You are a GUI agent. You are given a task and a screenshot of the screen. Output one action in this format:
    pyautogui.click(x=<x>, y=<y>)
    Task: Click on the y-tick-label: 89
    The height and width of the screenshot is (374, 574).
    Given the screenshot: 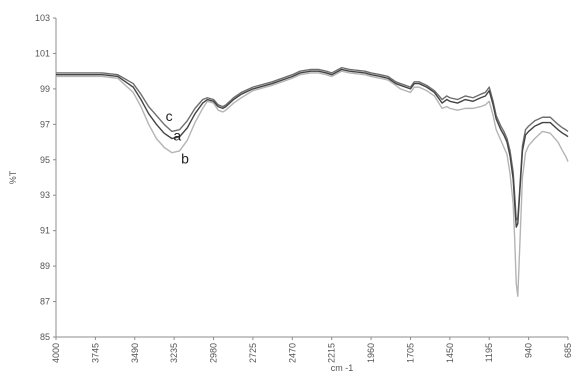 What is the action you would take?
    pyautogui.click(x=45, y=266)
    